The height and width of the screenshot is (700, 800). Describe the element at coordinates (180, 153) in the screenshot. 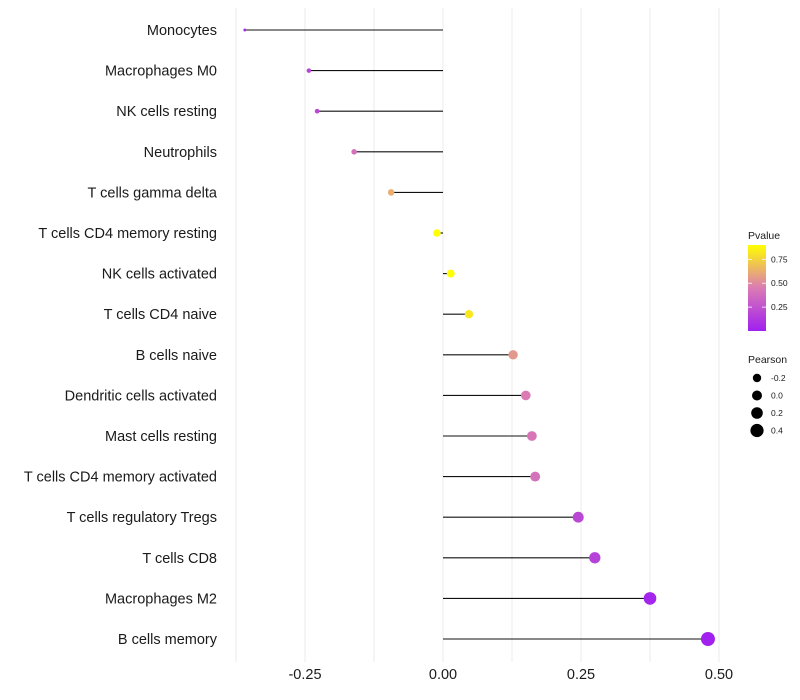

I see `y-axis-label: Neutrophils` at that location.